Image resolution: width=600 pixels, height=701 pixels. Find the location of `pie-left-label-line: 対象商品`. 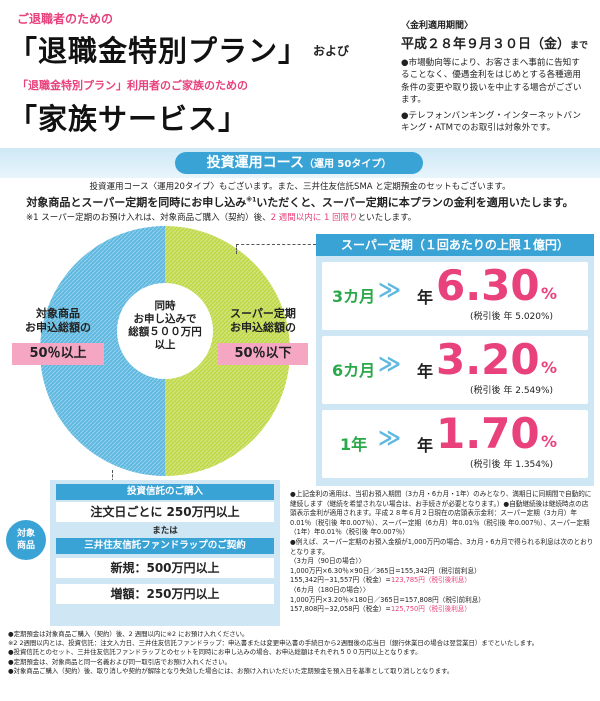

pie-left-label-line: 対象商品 is located at coordinates (58, 313).